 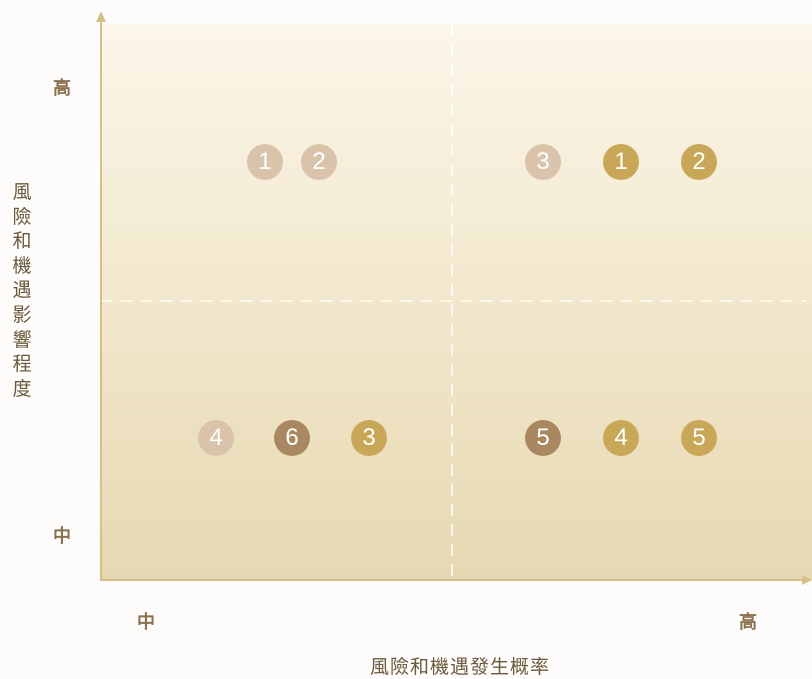 What do you see at coordinates (748, 622) in the screenshot?
I see `x-tick-high: 高` at bounding box center [748, 622].